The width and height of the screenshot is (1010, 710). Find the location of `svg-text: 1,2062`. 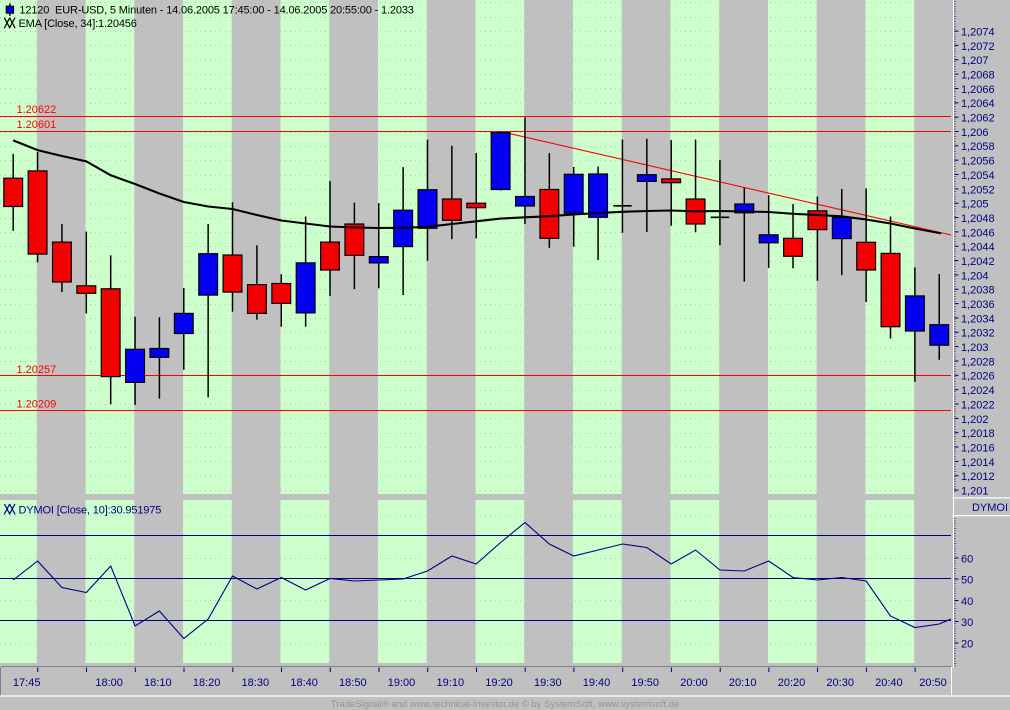

svg-text: 1,2062 is located at coordinates (978, 119).